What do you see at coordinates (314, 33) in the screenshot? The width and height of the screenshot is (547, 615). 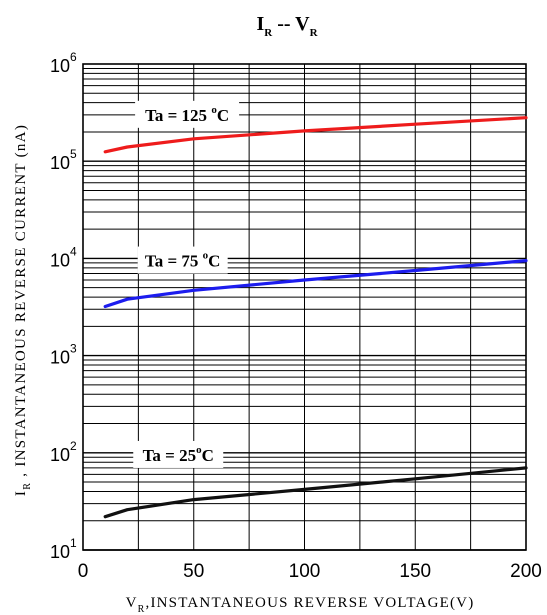 I see `title-second-subscript: R` at bounding box center [314, 33].